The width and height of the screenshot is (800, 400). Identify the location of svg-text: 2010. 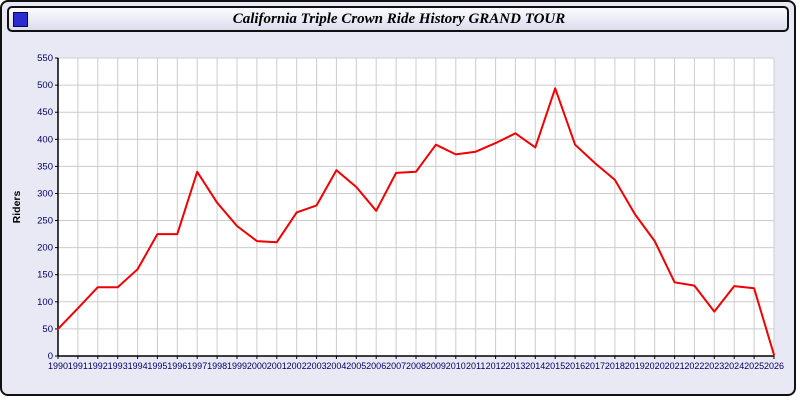
(456, 366).